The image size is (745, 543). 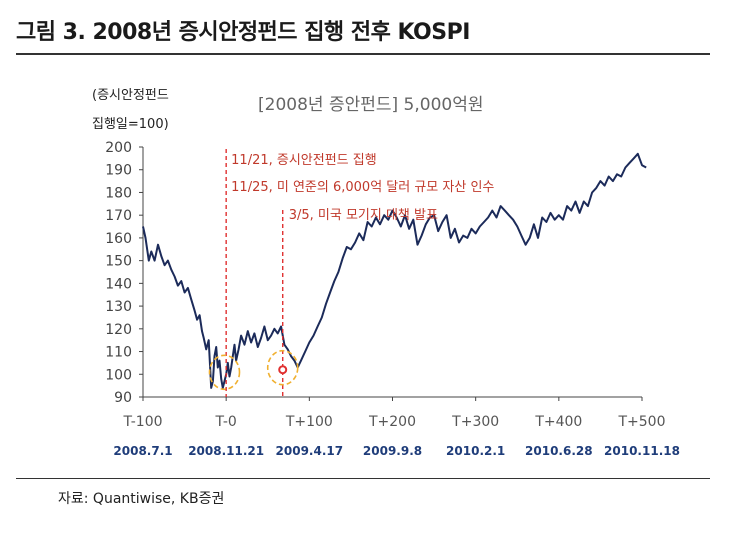 What do you see at coordinates (309, 422) in the screenshot?
I see `x-tick-label: T+100` at bounding box center [309, 422].